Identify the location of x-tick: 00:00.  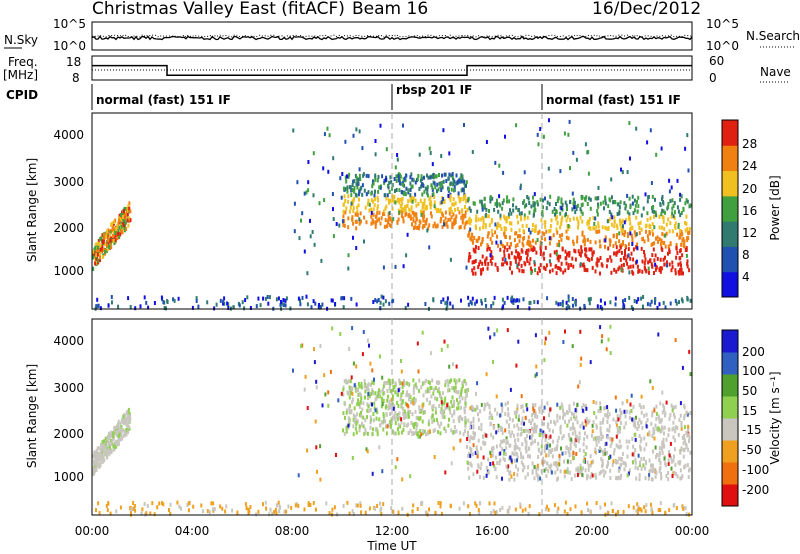
(692, 531).